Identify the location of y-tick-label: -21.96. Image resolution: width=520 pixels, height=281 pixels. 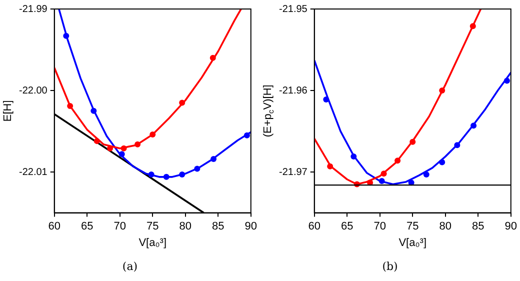
(293, 90).